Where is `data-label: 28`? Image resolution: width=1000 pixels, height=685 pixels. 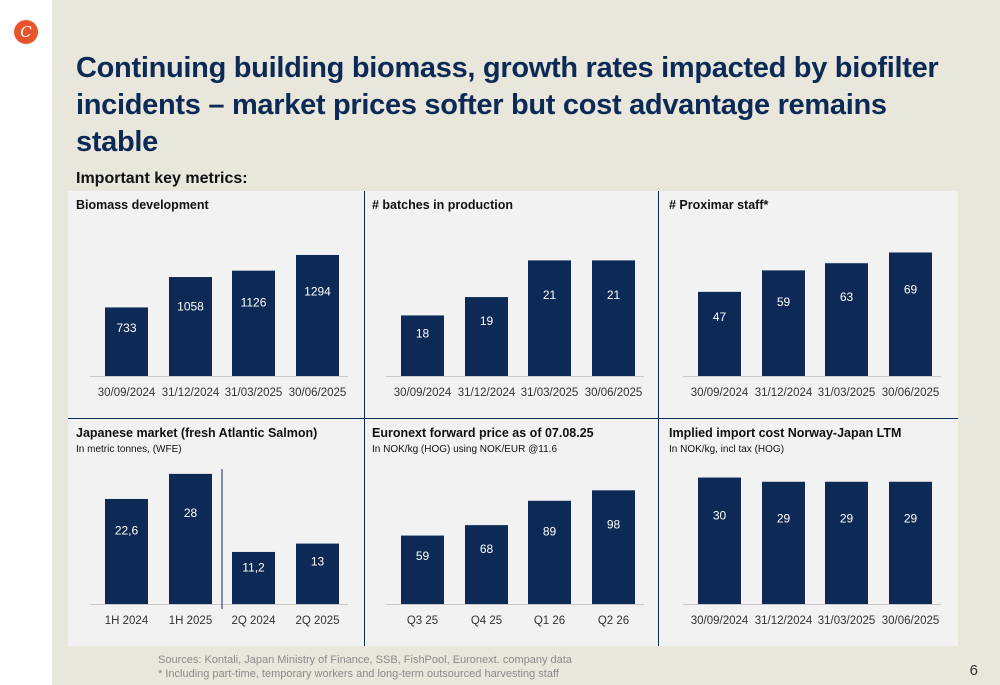
data-label: 28 is located at coordinates (191, 513).